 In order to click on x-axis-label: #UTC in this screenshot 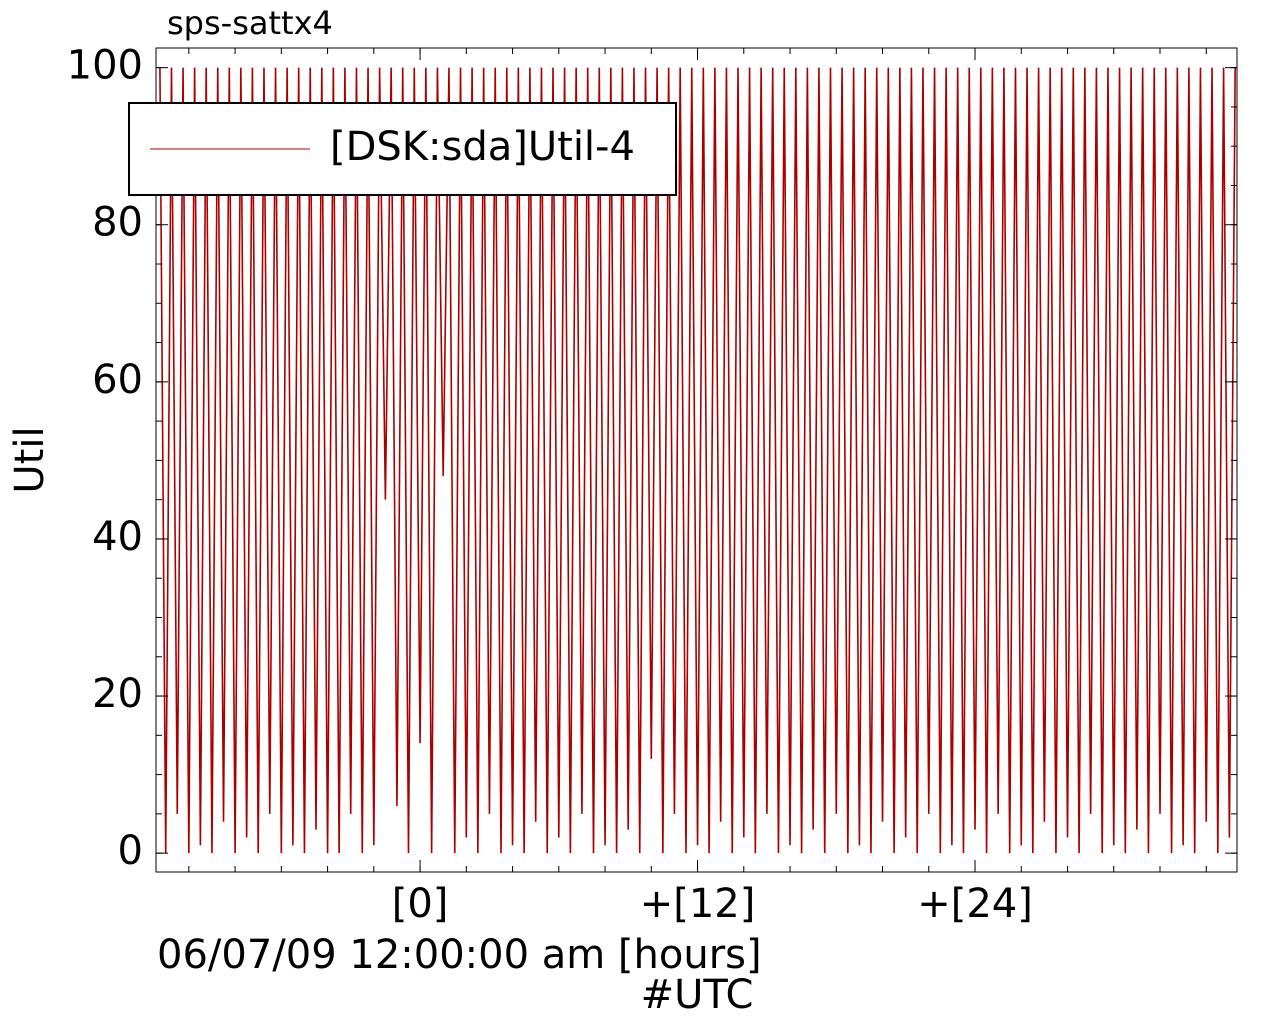, I will do `click(697, 995)`.